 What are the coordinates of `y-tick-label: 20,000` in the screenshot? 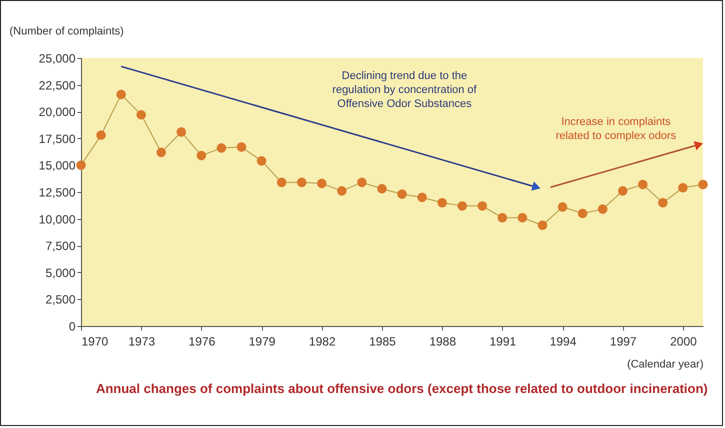 It's located at (57, 112).